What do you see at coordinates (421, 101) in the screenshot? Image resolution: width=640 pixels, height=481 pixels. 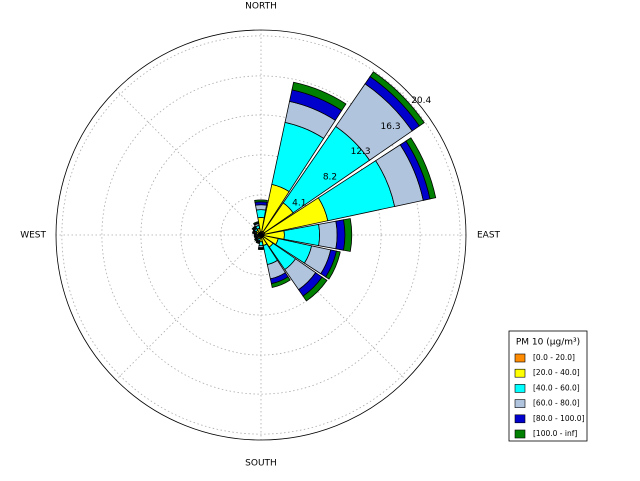 I see `r-tick-label: 20.4` at bounding box center [421, 101].